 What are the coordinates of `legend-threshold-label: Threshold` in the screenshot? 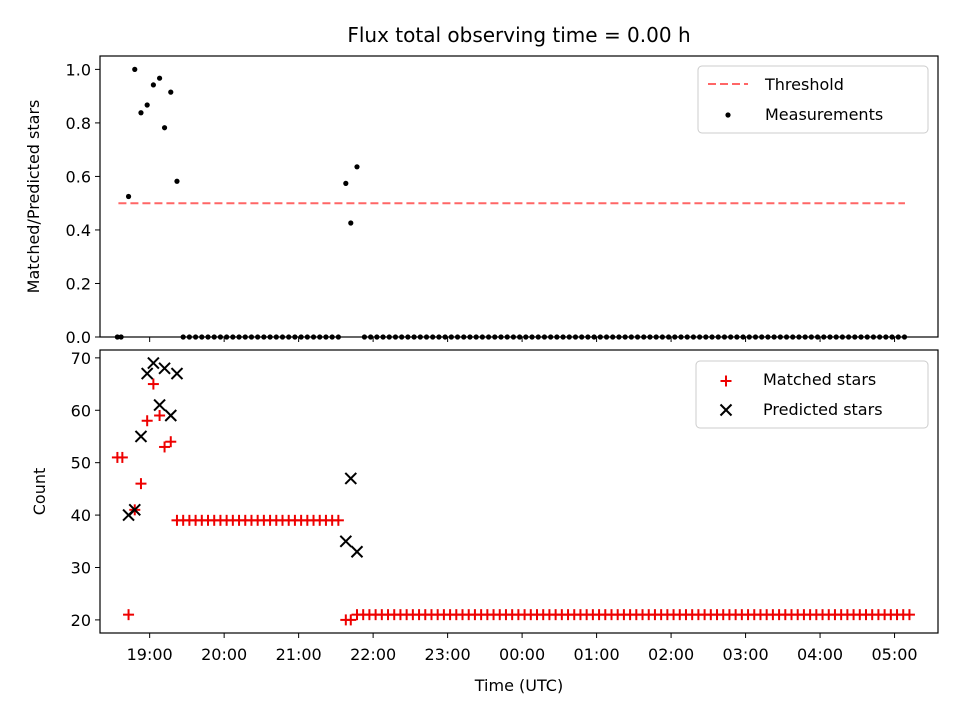 It's located at (804, 84).